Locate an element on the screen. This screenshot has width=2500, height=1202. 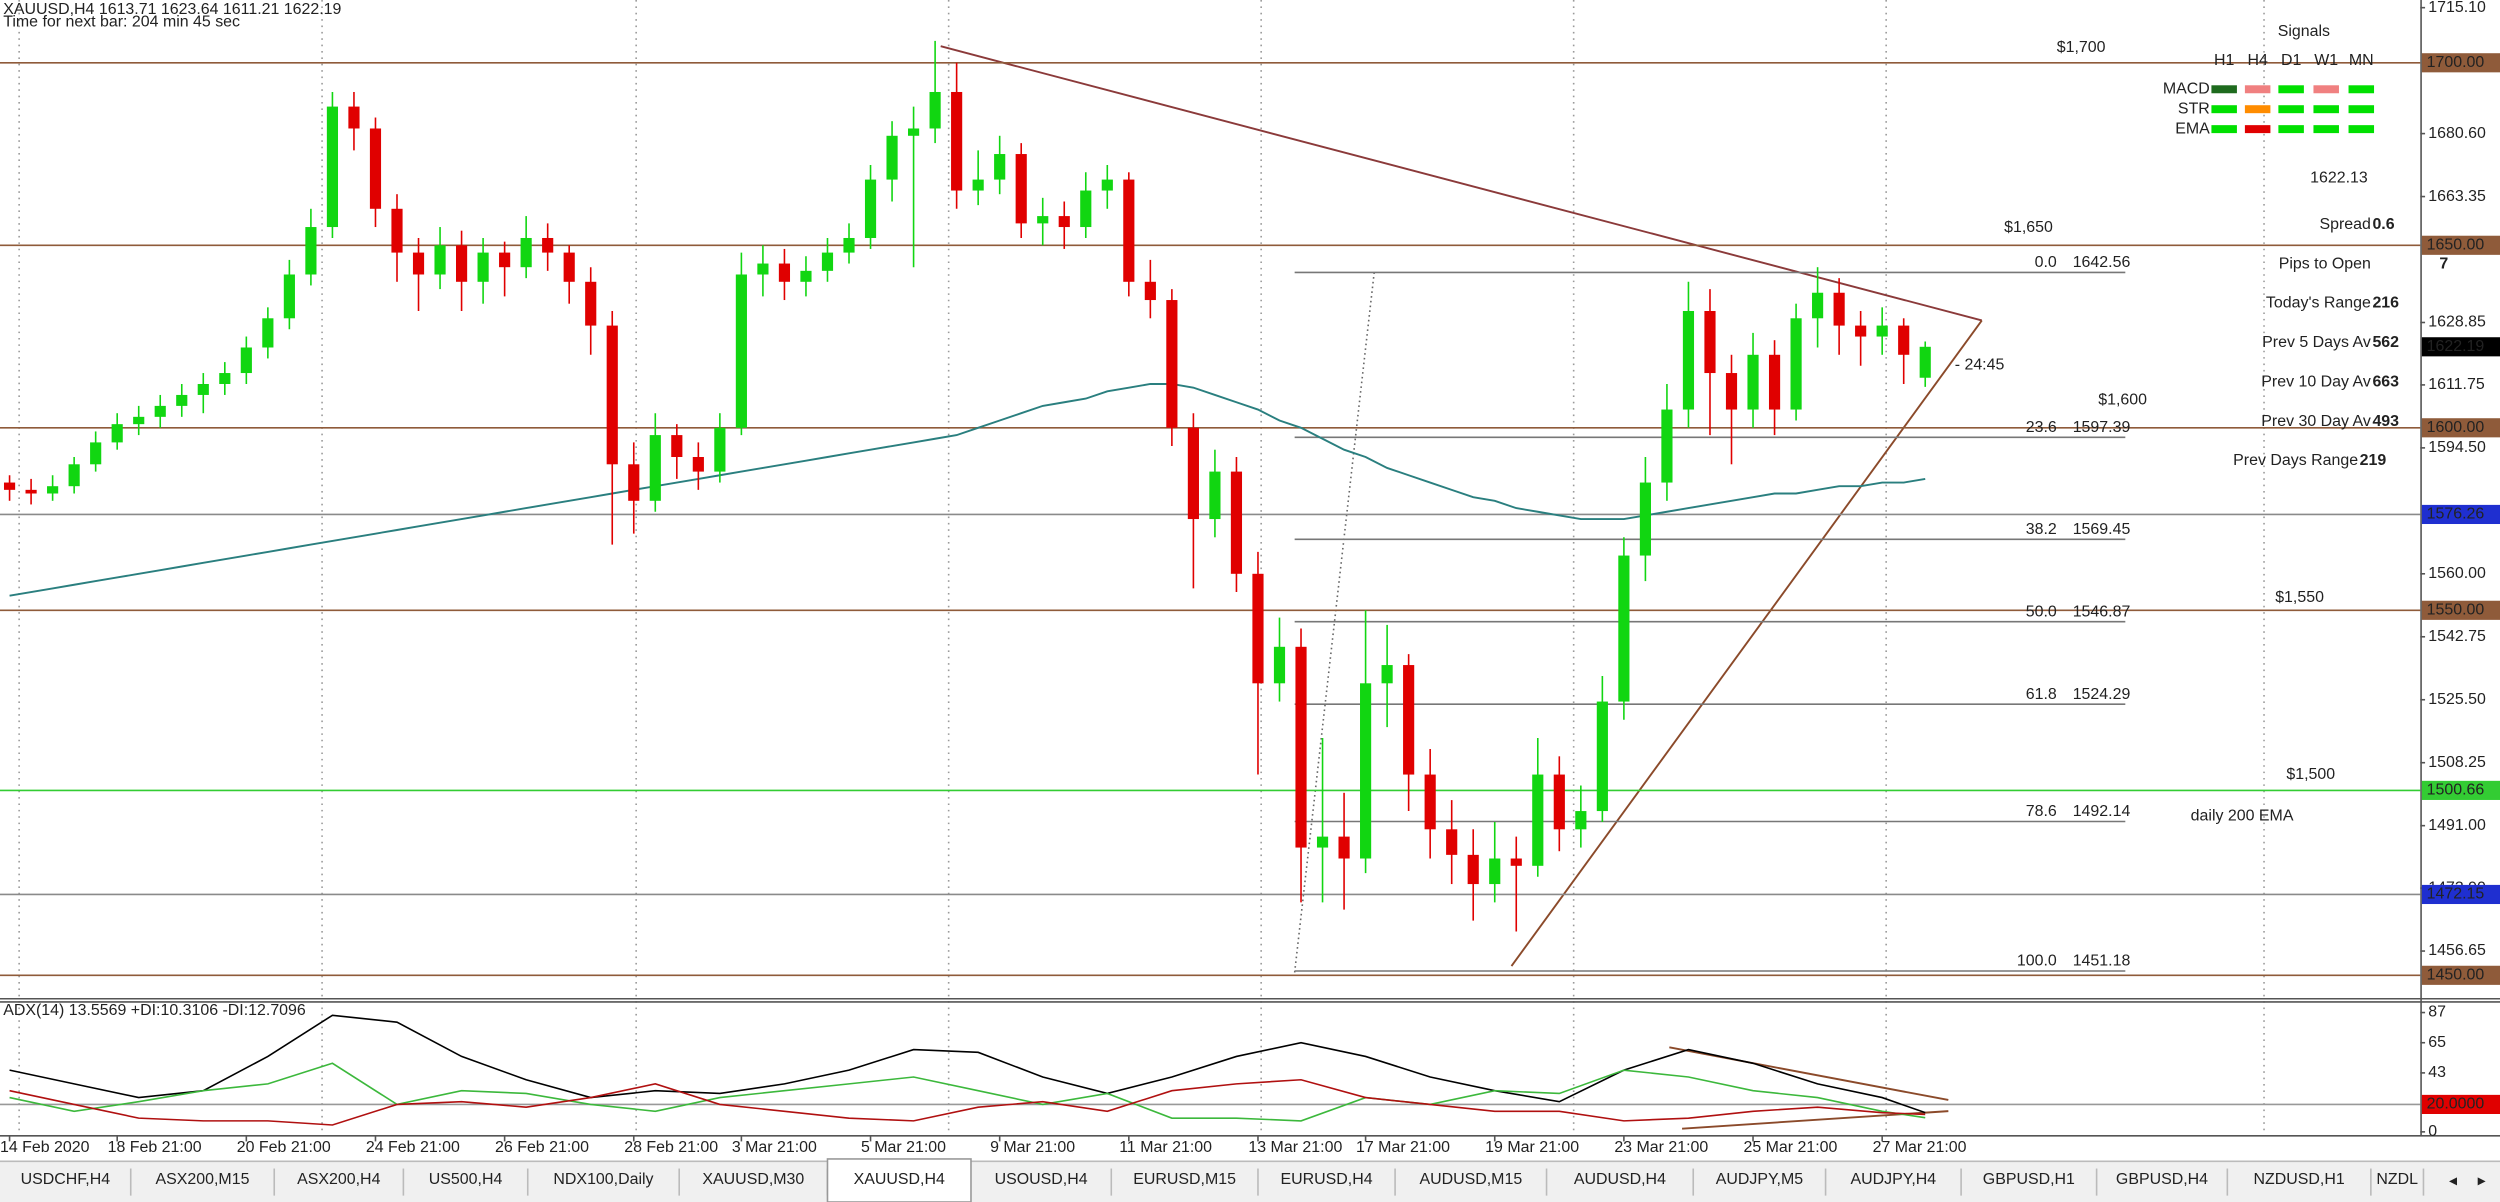
fib-level: 78.6 is located at coordinates (2041, 811).